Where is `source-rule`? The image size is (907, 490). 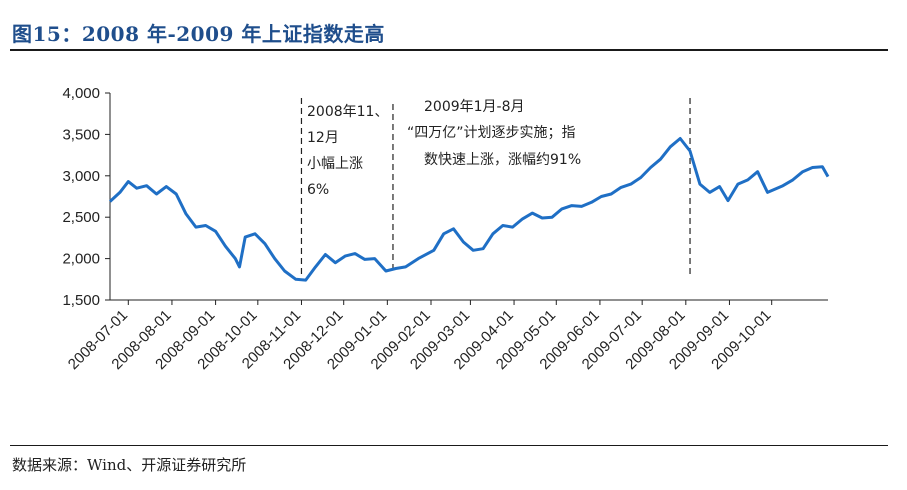
source-rule is located at coordinates (449, 445).